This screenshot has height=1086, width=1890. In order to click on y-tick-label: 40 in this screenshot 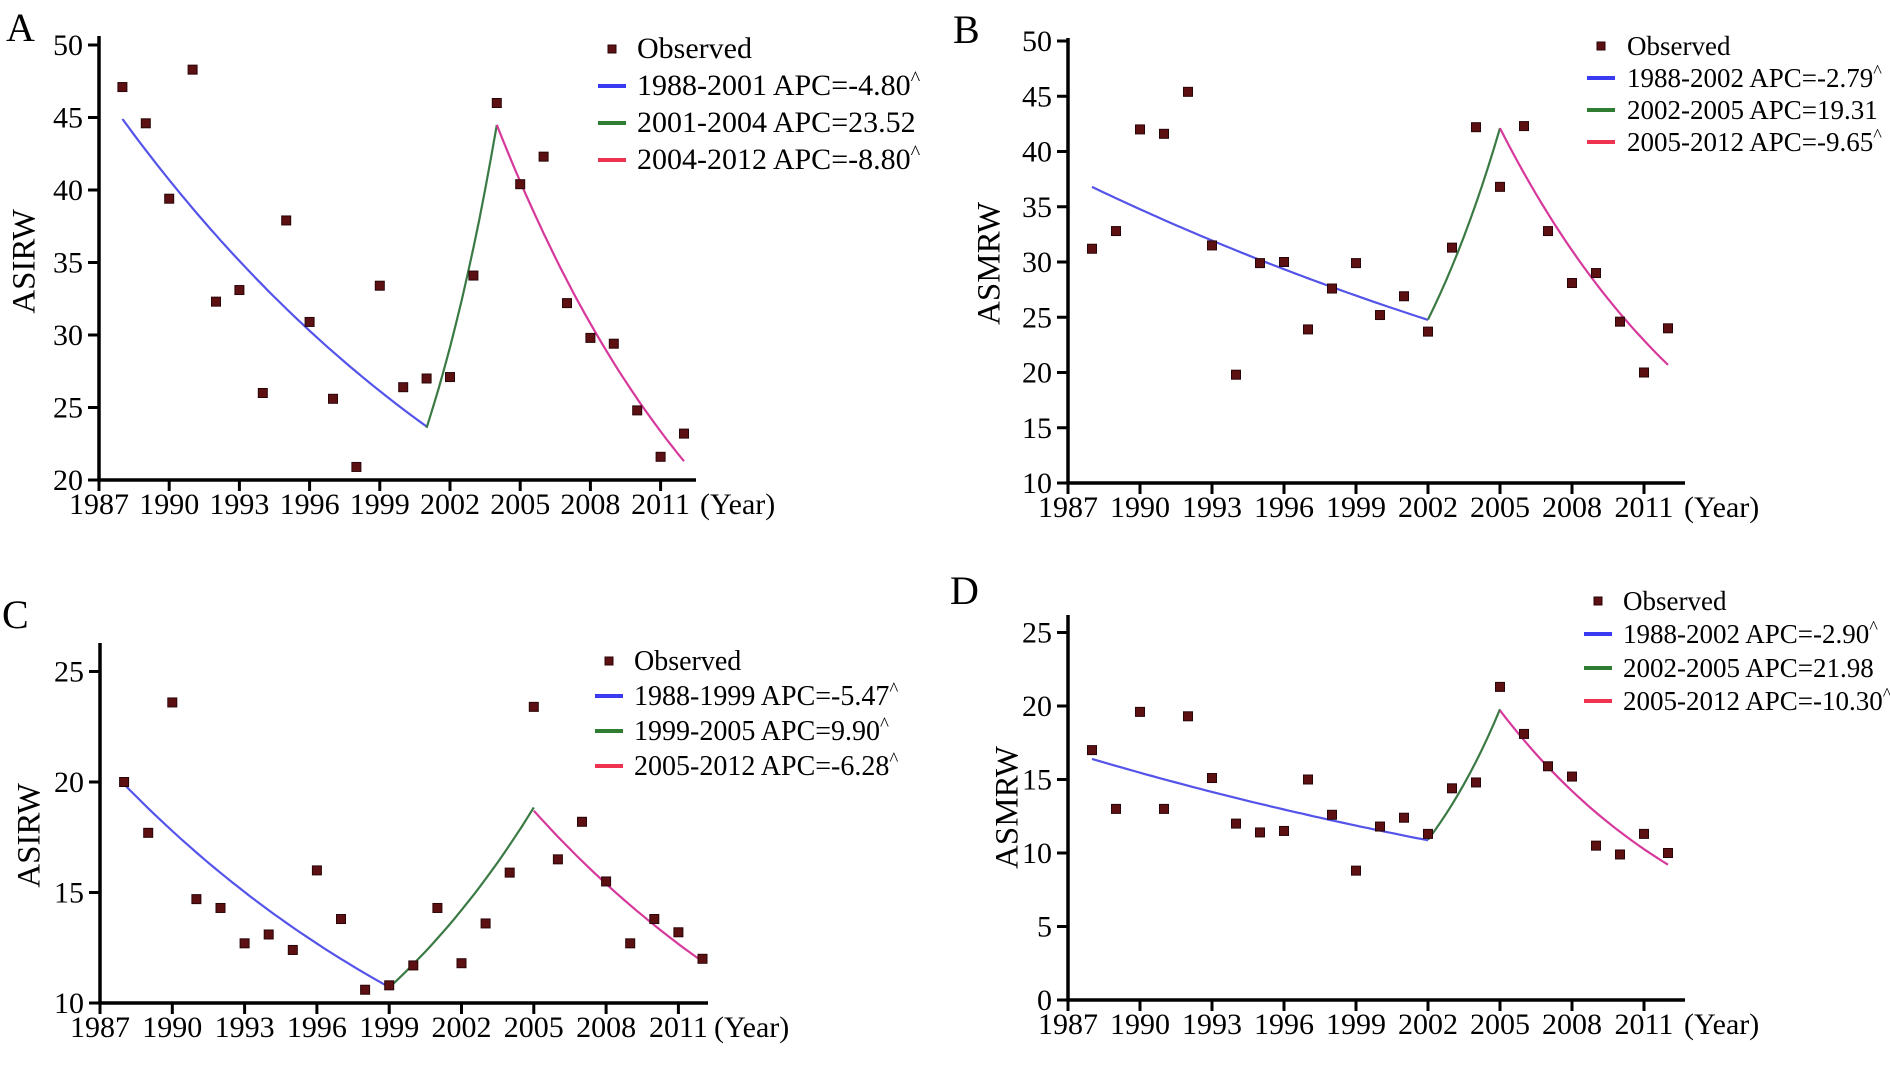, I will do `click(68, 190)`.